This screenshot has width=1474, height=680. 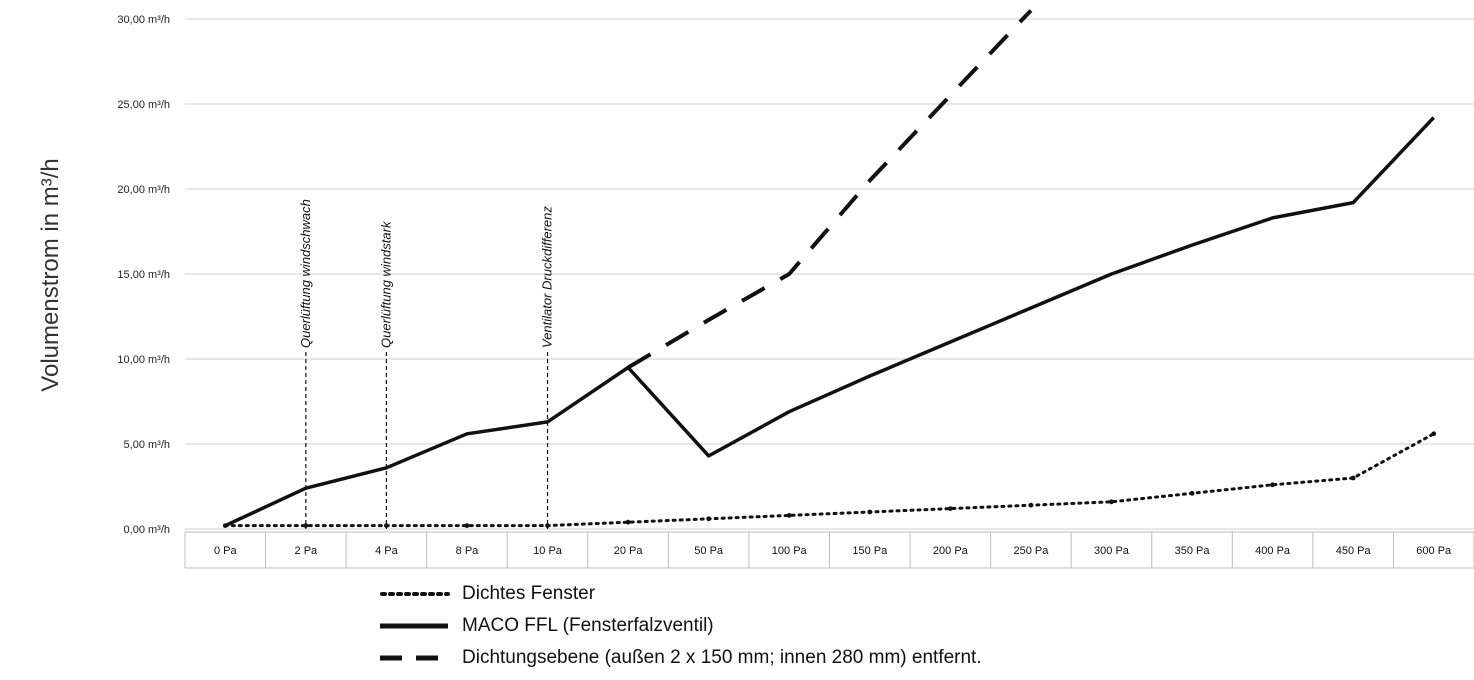 I want to click on y-tick-label: 0,00 m³/h, so click(x=147, y=530).